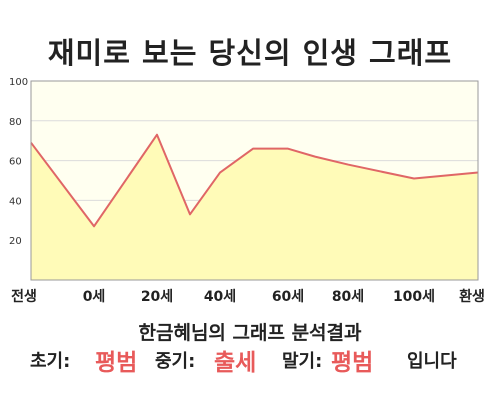  I want to click on analysis-summary: 한금혜님의 그래프 분석결과, so click(250, 333).